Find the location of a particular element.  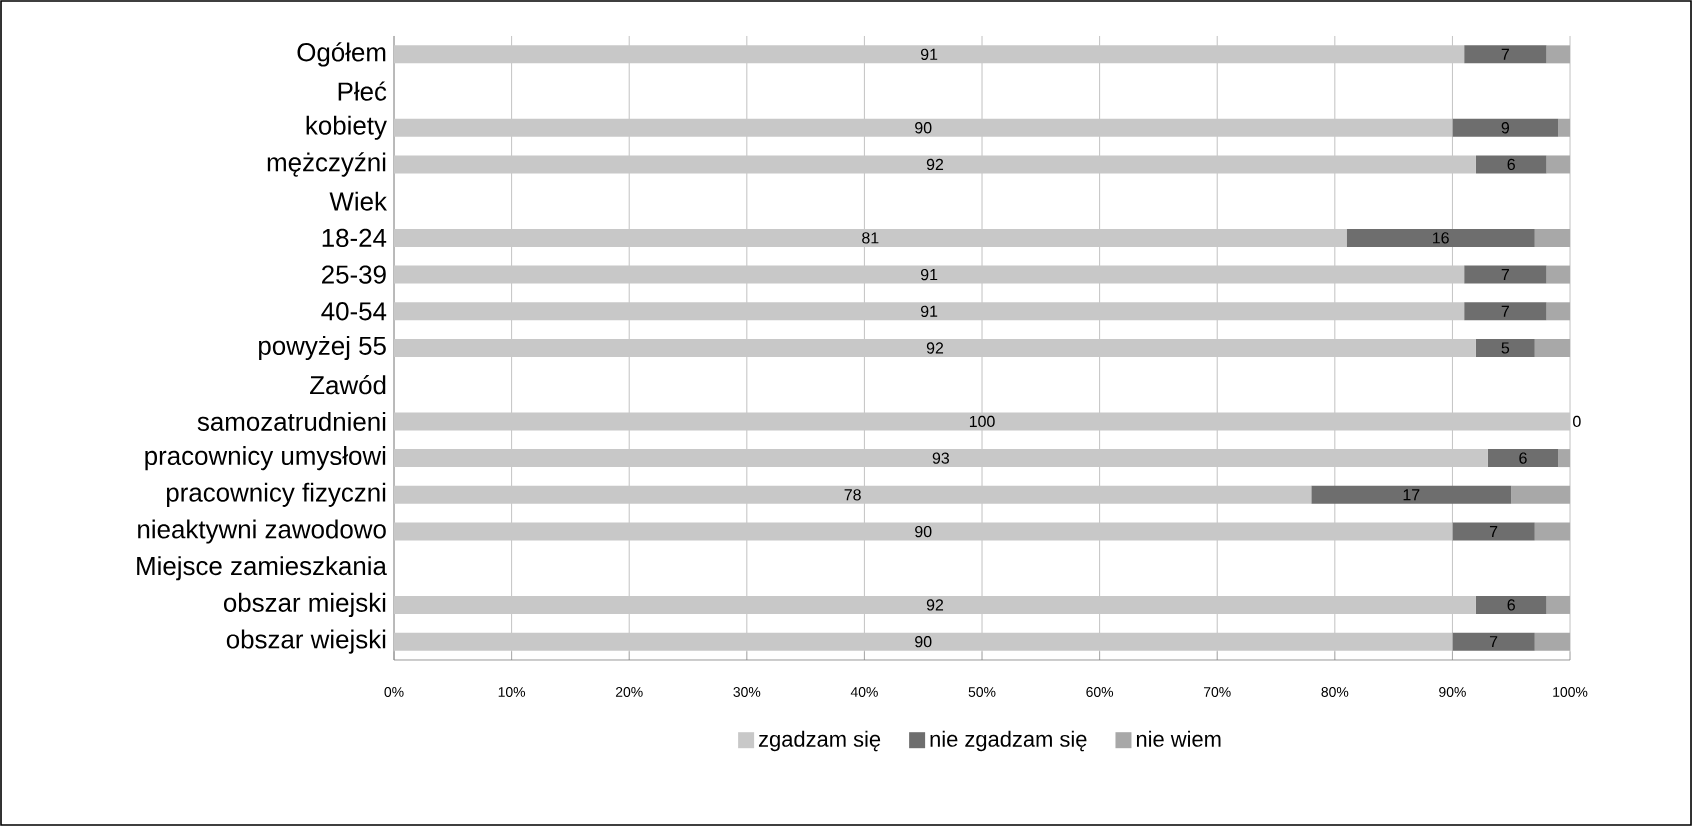

y-tick-label: nieaktywni zawodowo is located at coordinates (262, 531).